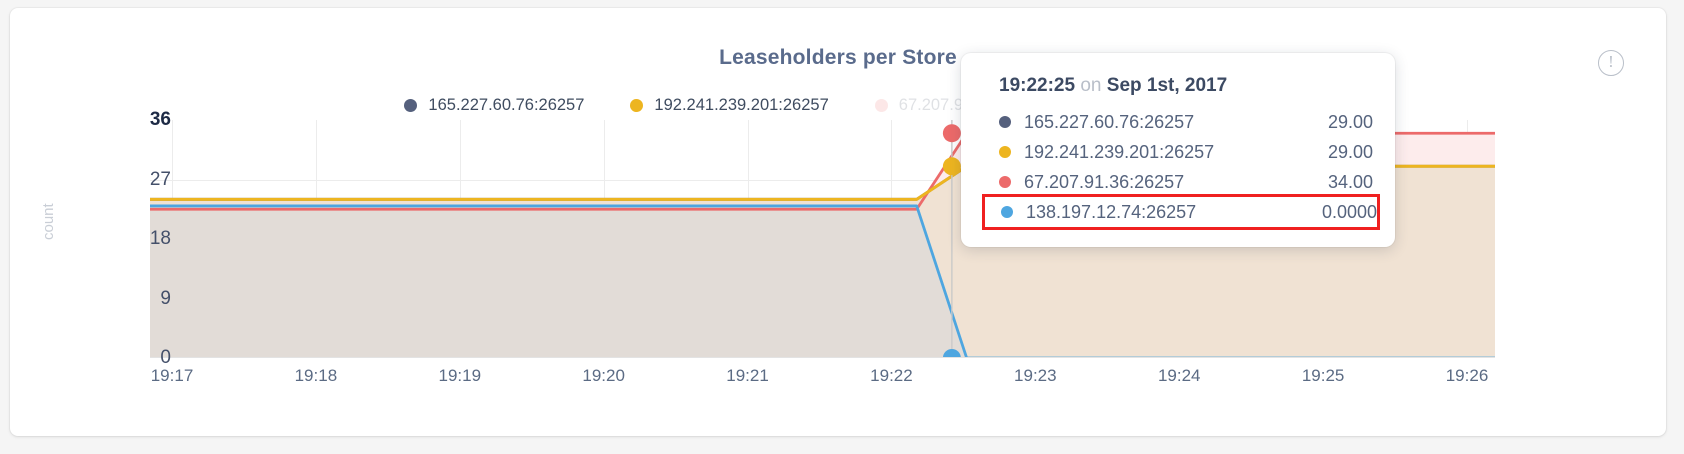  Describe the element at coordinates (1167, 85) in the screenshot. I see `tooltip-date: Sep 1st, 2017` at that location.